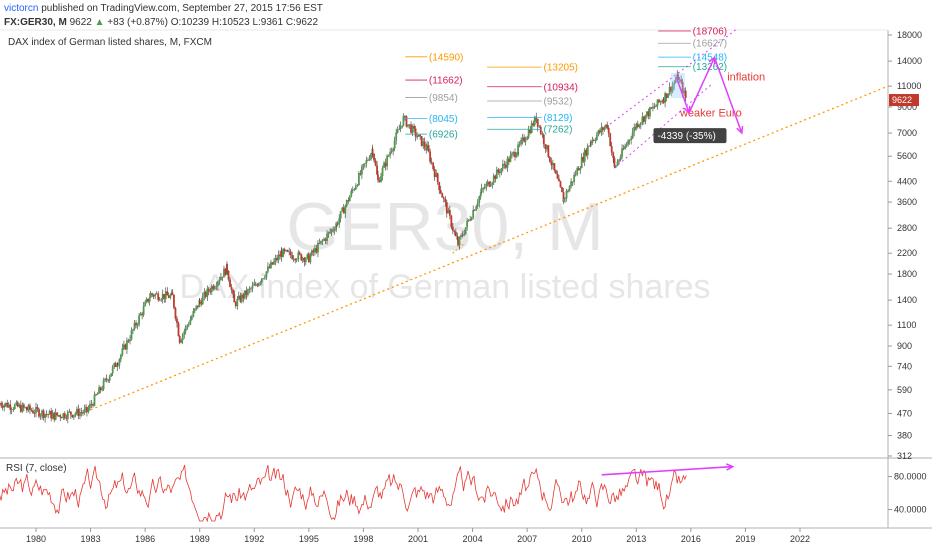  What do you see at coordinates (902, 100) in the screenshot?
I see `last-price-label: 9622` at bounding box center [902, 100].